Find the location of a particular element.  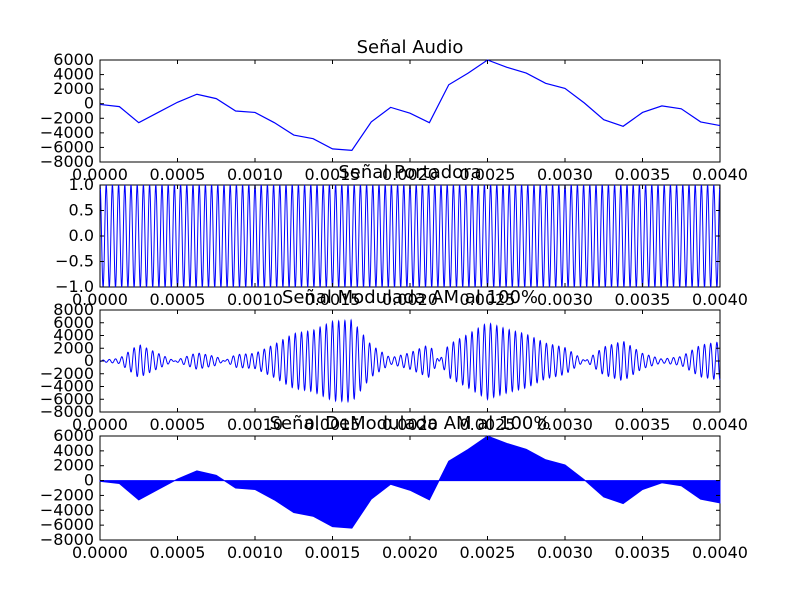

series-layer-modulated is located at coordinates (410, 361).